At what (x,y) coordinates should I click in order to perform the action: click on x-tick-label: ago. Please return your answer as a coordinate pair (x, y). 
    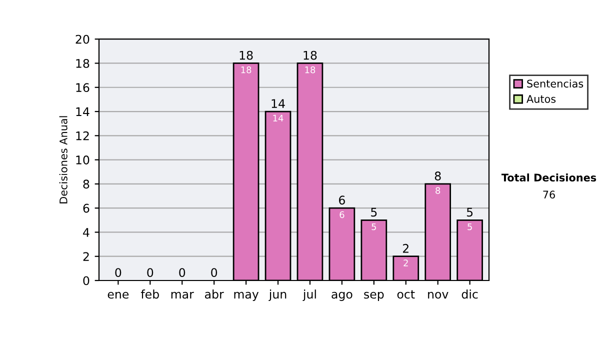
    Looking at the image, I should click on (342, 296).